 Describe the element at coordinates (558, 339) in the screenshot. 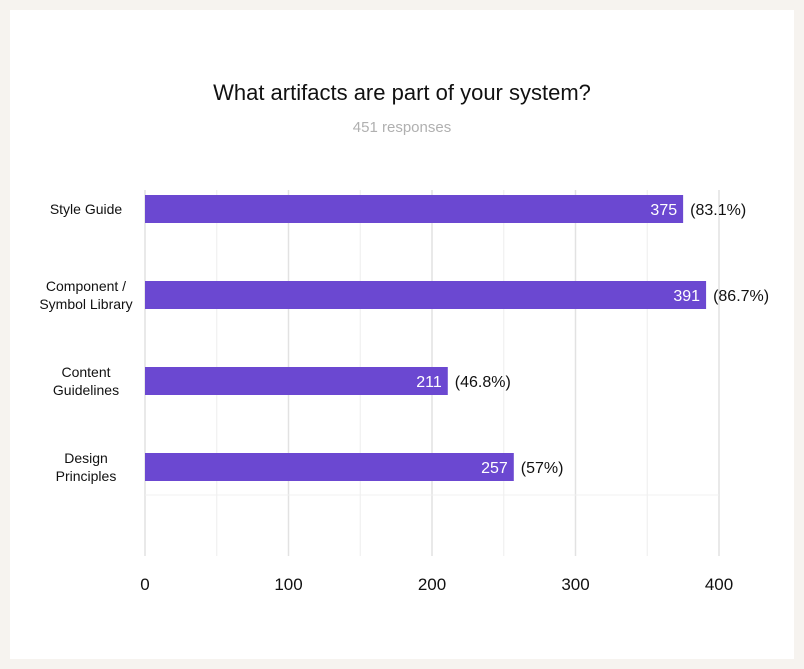

I see `value-labels: 375 391 211 257` at that location.